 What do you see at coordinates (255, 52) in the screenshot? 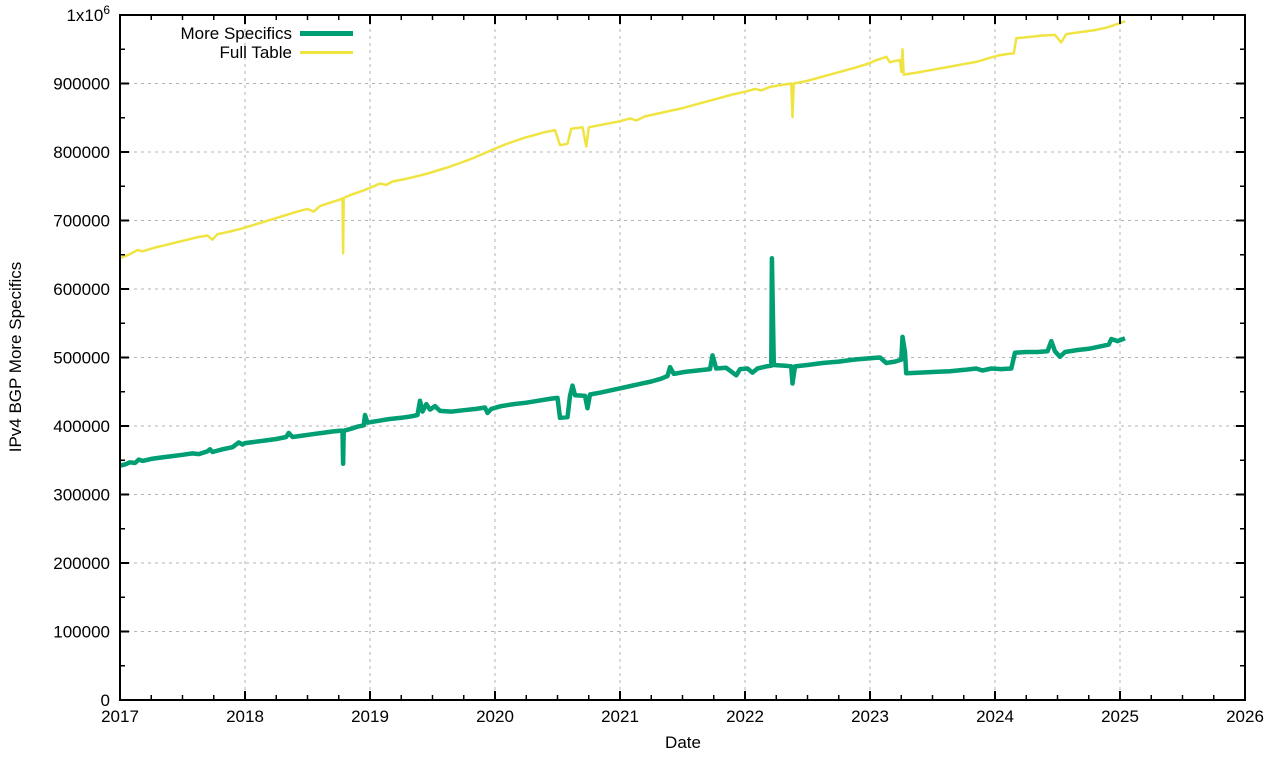
I see `legend-label-full-table: Full Table` at bounding box center [255, 52].